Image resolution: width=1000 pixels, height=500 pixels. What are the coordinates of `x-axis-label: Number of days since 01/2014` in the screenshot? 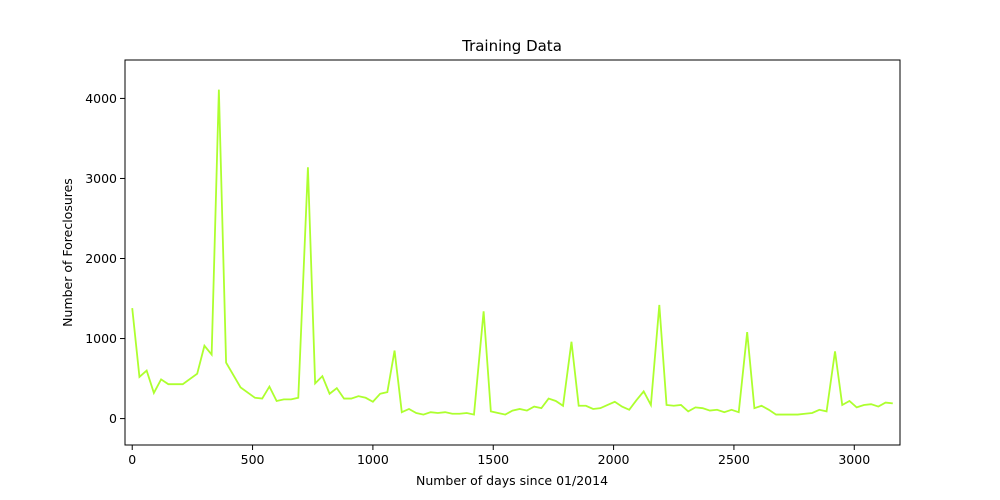 It's located at (512, 480).